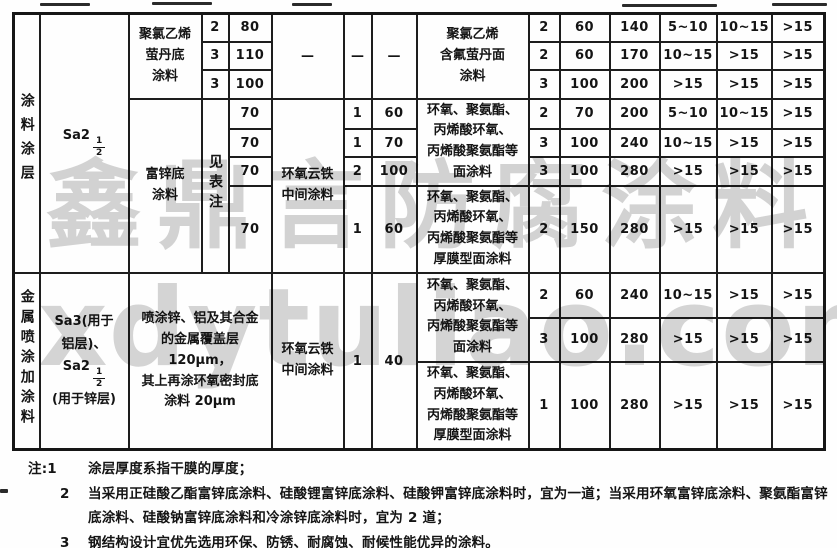 This screenshot has height=548, width=837. Describe the element at coordinates (293, 541) in the screenshot. I see `note-text: 钢结构设计宜优先选用环保、防锈、耐腐蚀、耐候性能优异的涂料。` at that location.